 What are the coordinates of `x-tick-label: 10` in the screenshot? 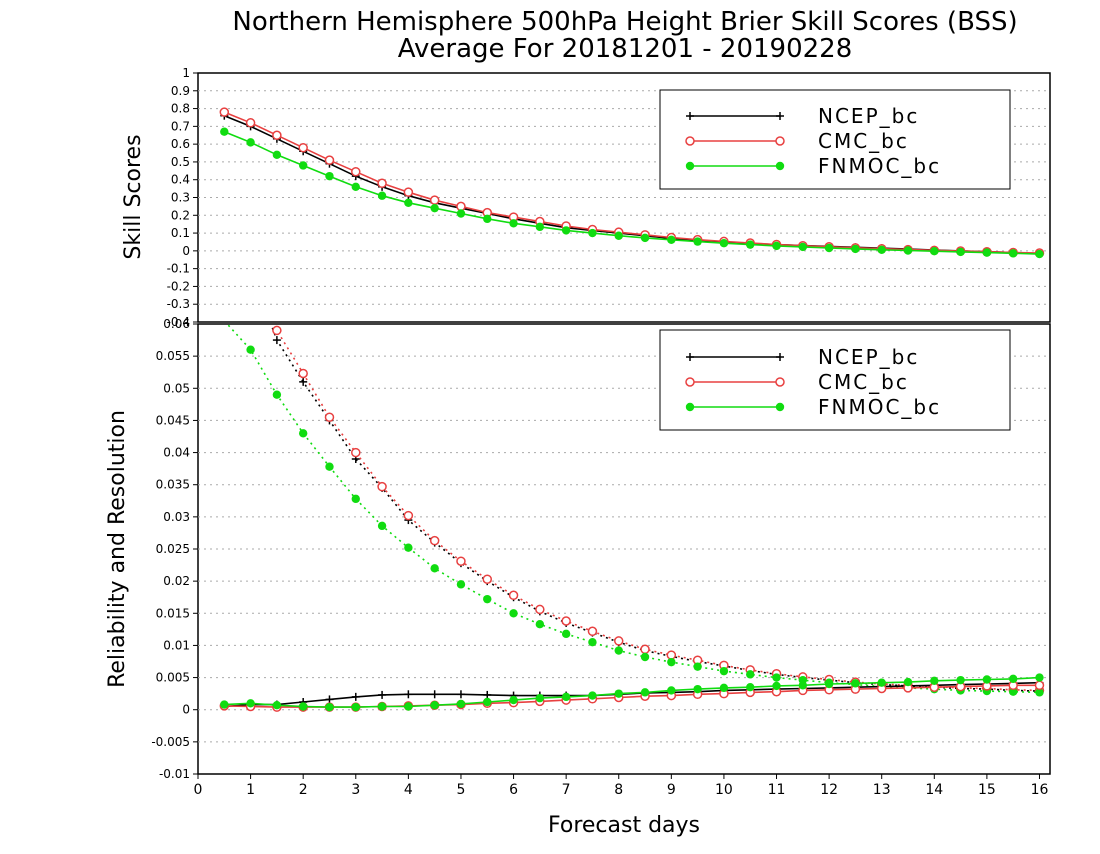 It's located at (724, 790).